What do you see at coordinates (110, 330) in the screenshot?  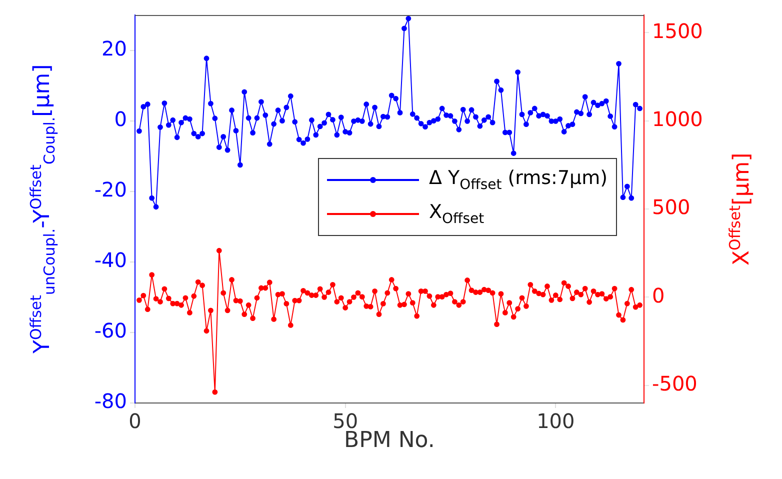 I see `y-tick-label: -60` at bounding box center [110, 330].